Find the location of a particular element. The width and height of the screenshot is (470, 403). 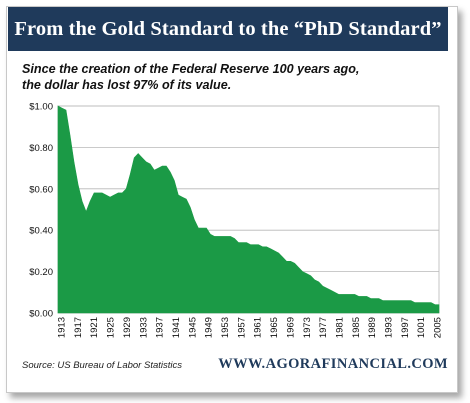

x-tick-label: 1977 is located at coordinates (323, 327).